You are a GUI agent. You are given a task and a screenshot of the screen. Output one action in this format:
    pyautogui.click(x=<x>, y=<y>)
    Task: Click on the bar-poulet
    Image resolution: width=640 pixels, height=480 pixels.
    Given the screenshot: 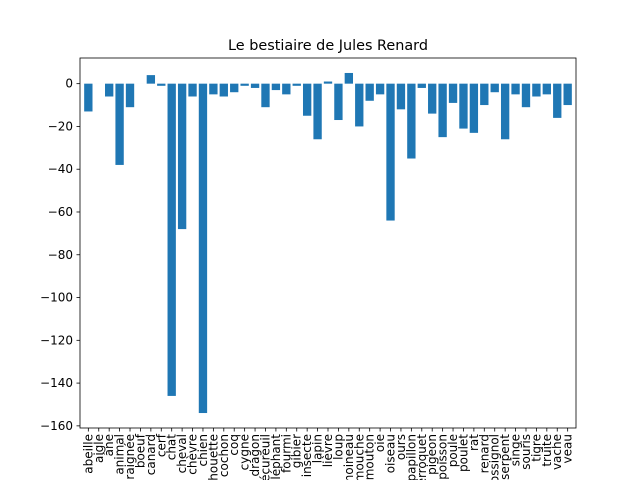 What is the action you would take?
    pyautogui.click(x=463, y=106)
    